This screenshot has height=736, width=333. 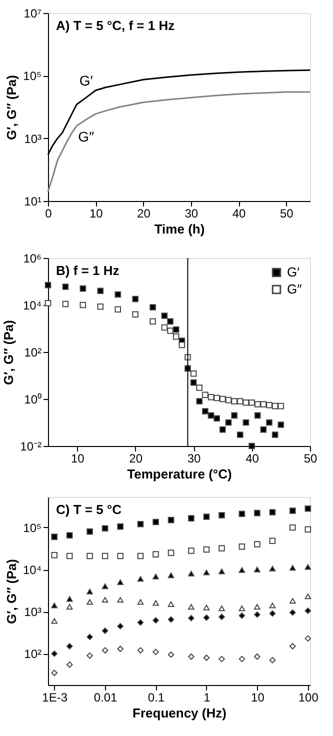 I want to click on y-tick-label: 10¹, so click(x=33, y=201).